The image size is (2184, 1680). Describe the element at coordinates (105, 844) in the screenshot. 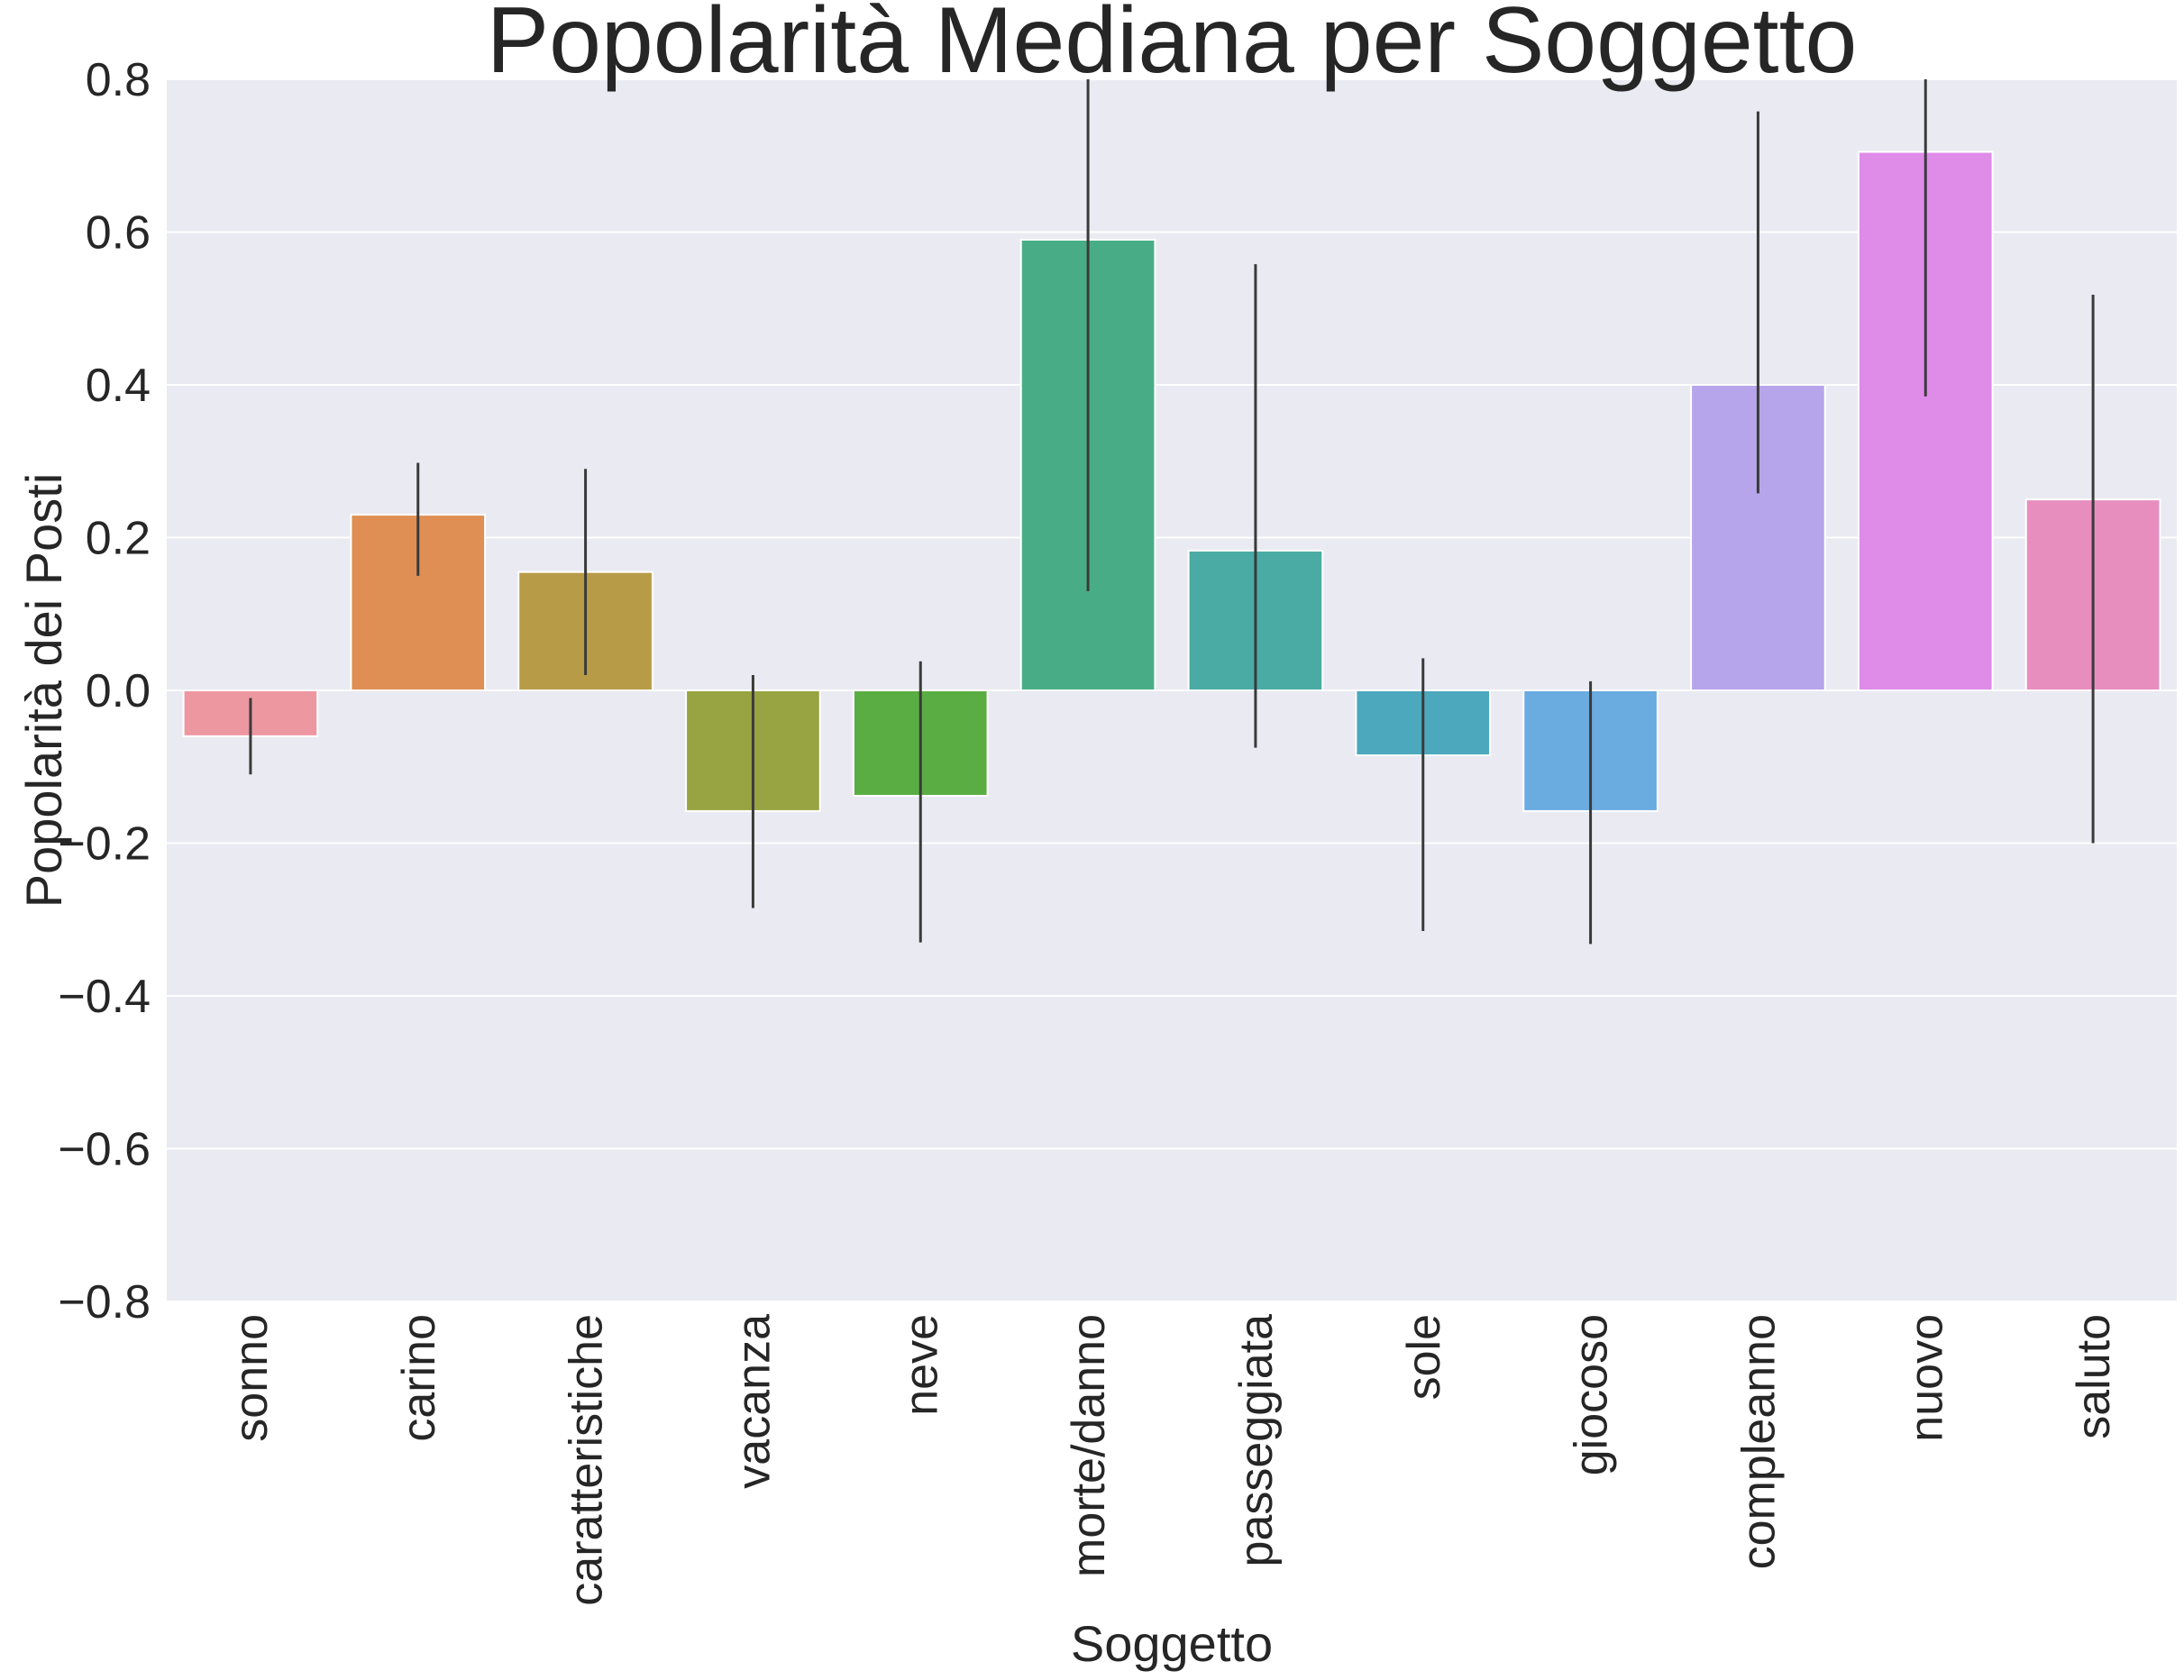

I see `y-tick-label: −0.2` at that location.